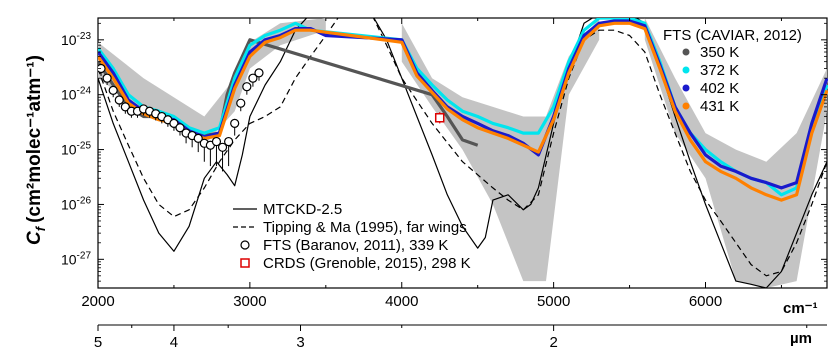 This screenshot has height=351, width=828. I want to click on y-tick-label: 10-24, so click(76, 94).